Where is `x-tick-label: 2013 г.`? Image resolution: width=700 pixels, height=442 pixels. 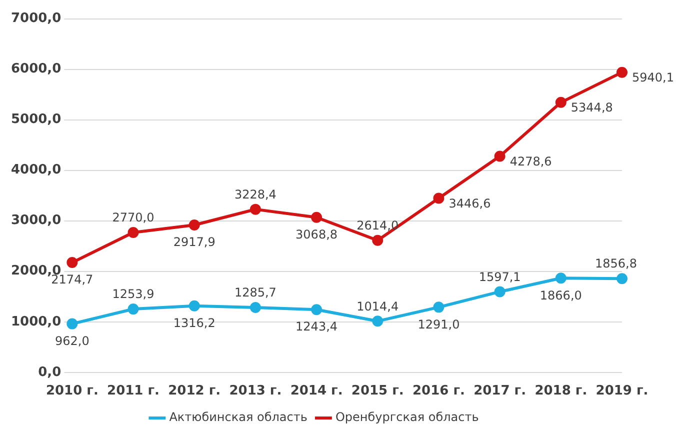
x-tick-label: 2013 г. is located at coordinates (255, 391).